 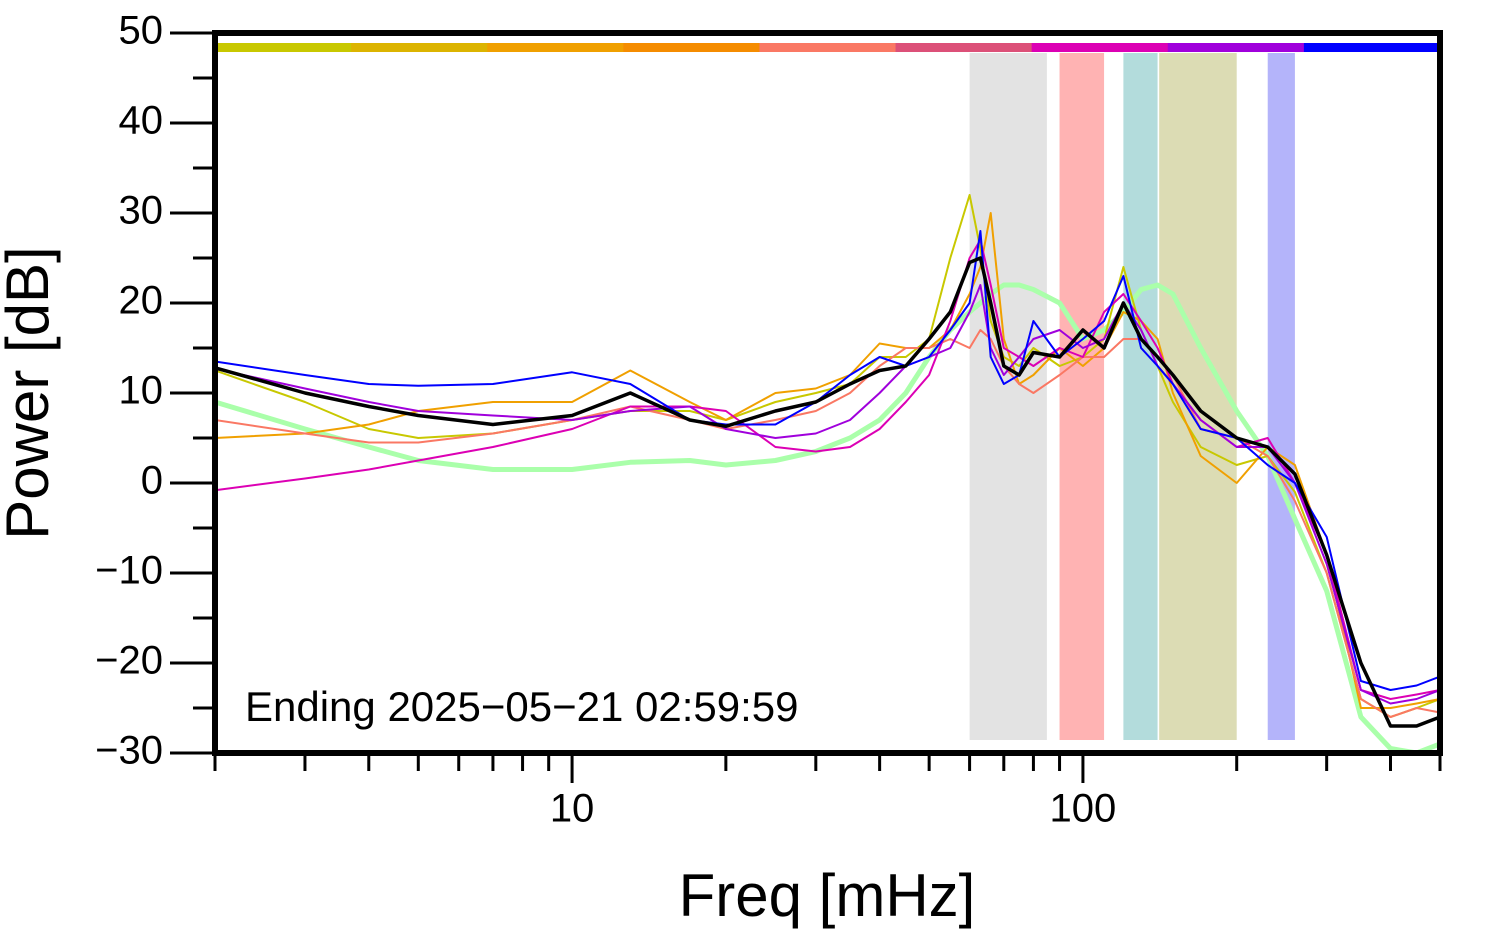 I want to click on x-tick-label: 10, so click(x=572, y=809).